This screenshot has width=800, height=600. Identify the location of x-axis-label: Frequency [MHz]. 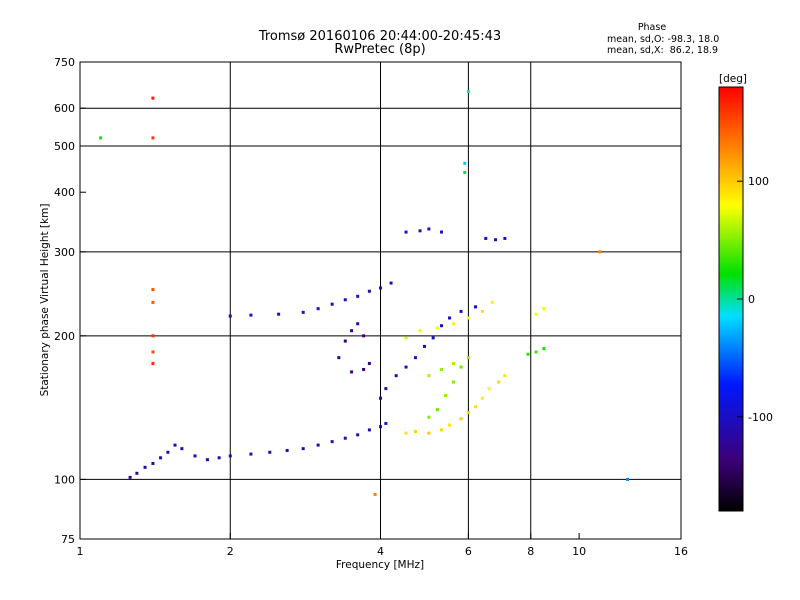
(380, 565).